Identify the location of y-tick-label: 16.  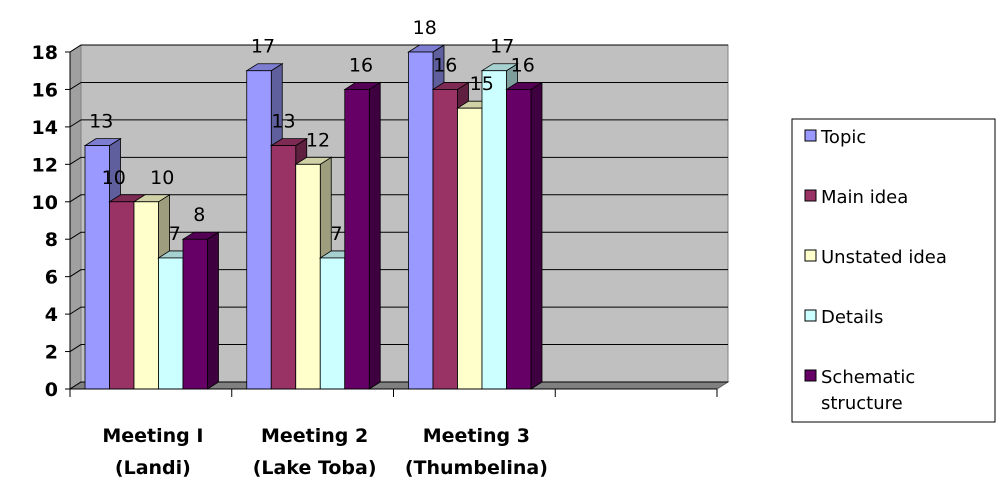
(45, 90).